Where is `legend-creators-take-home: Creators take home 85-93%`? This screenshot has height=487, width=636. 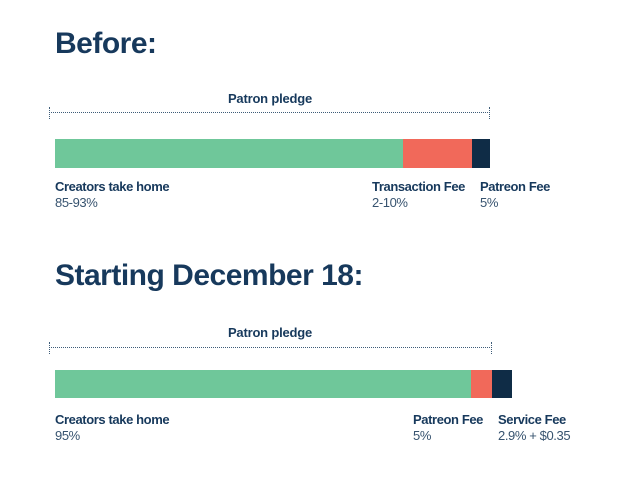 legend-creators-take-home: Creators take home 85-93% is located at coordinates (112, 194).